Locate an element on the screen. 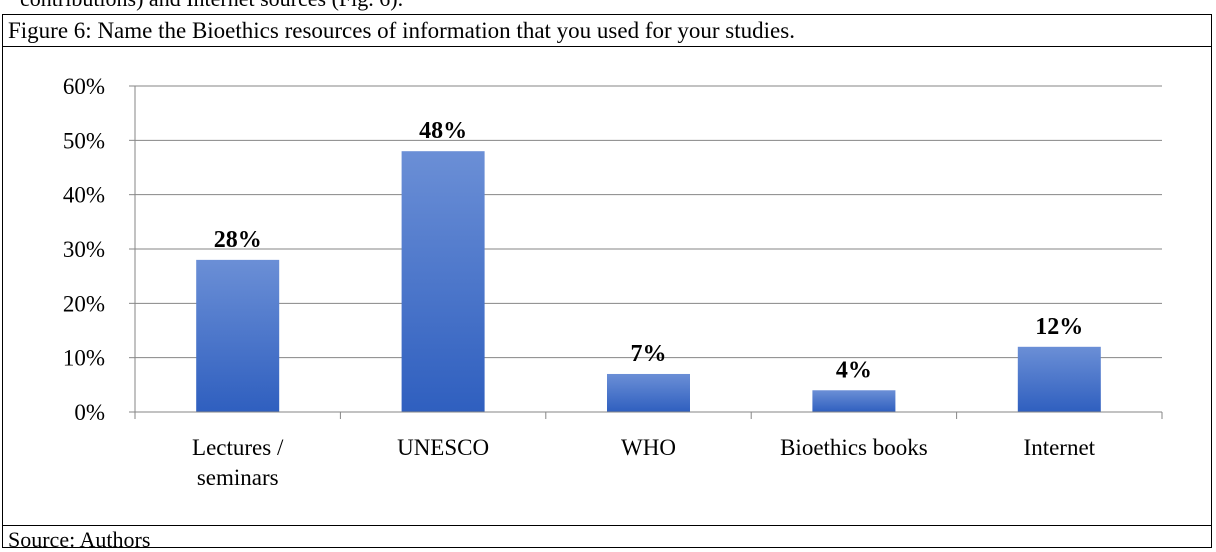 This screenshot has width=1216, height=552. x-tick-label: UNESCO is located at coordinates (443, 447).